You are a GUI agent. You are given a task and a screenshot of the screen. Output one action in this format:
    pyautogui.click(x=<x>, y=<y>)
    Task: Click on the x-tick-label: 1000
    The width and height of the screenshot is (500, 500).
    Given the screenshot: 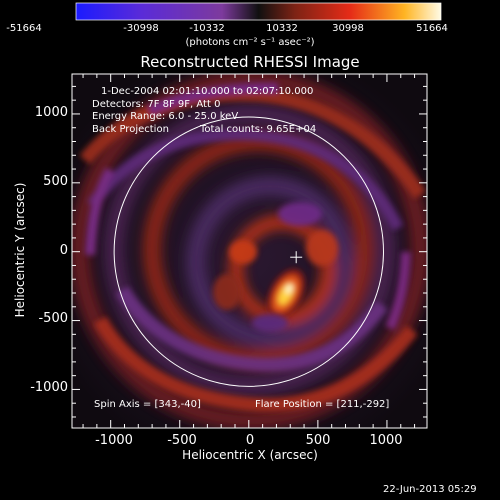 What is the action you would take?
    pyautogui.click(x=386, y=440)
    